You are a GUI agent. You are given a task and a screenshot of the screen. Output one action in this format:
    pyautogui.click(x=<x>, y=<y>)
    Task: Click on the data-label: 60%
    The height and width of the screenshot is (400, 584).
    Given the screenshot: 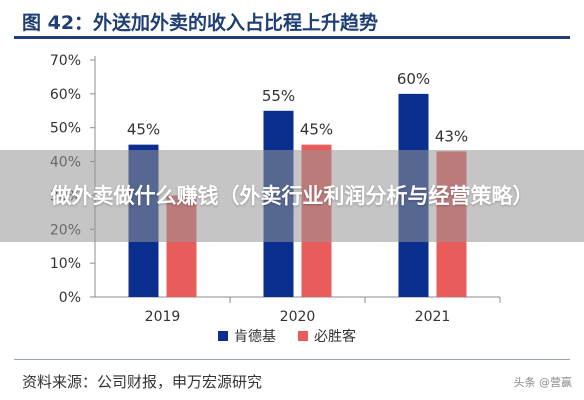 What is the action you would take?
    pyautogui.click(x=413, y=79)
    